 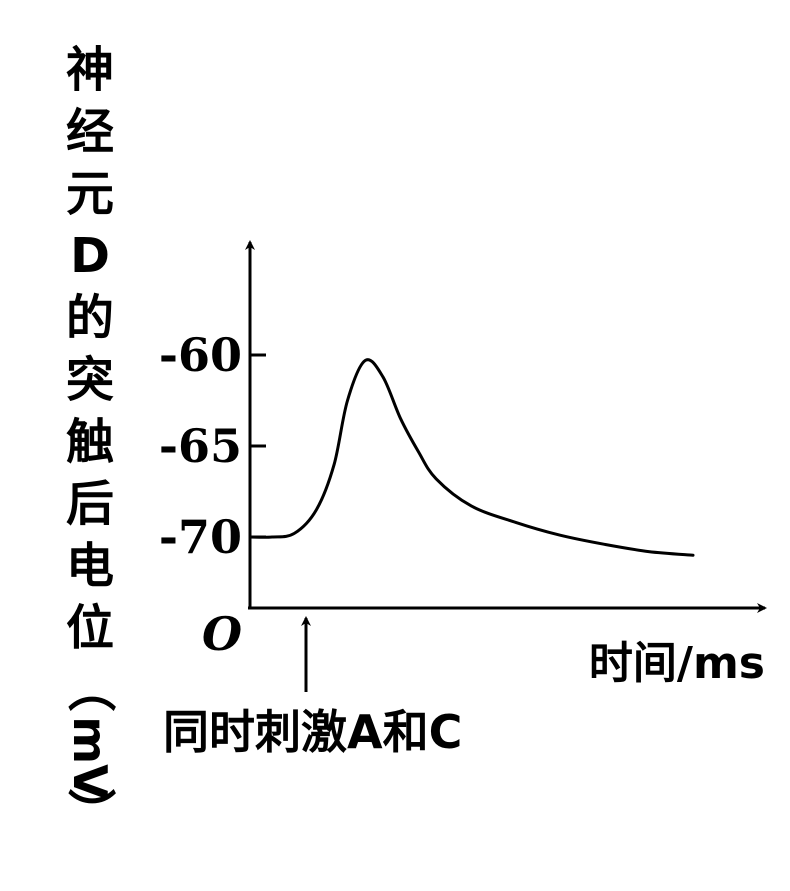 What do you see at coordinates (90, 132) in the screenshot?
I see `y-axis-label-char: 经` at bounding box center [90, 132].